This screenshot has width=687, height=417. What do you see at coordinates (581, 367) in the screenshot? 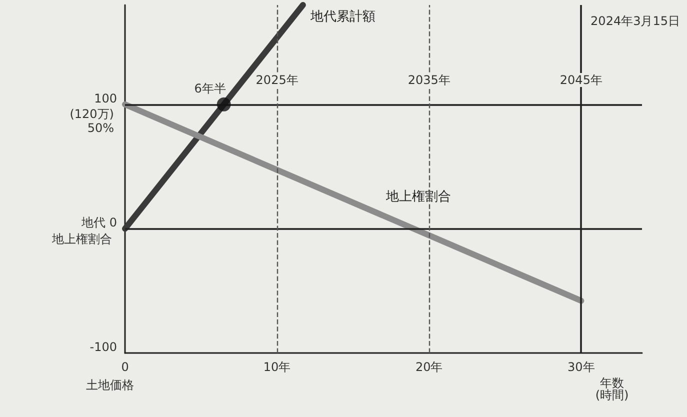
I see `x-tick-label: 30年` at bounding box center [581, 367].